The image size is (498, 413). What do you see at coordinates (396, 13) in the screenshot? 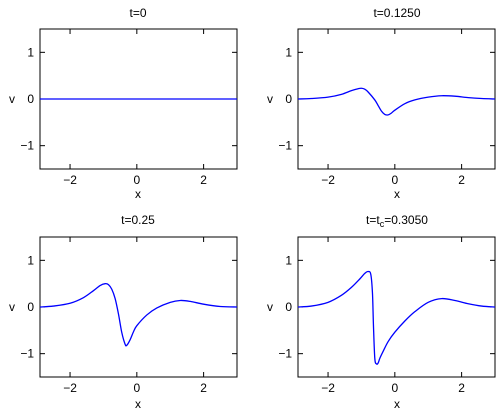
I see `panel-title: t=0.1250` at bounding box center [396, 13].